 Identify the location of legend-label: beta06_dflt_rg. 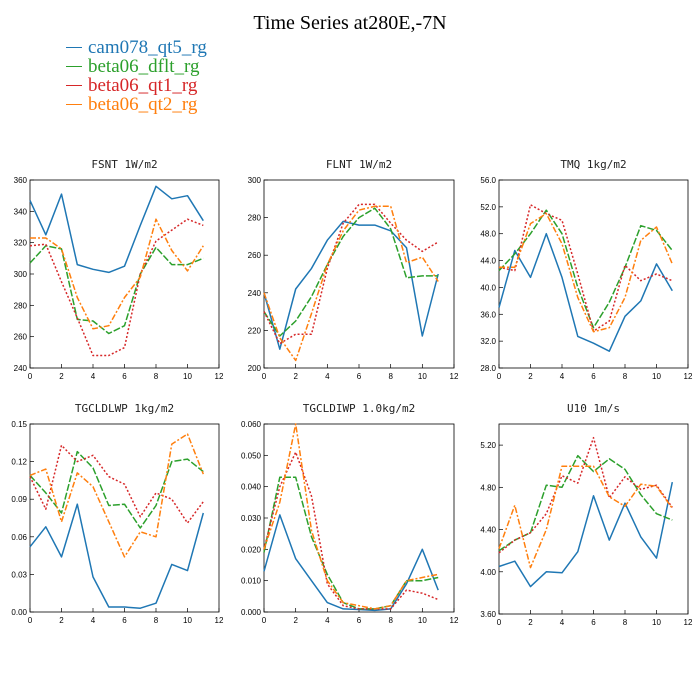
(144, 66).